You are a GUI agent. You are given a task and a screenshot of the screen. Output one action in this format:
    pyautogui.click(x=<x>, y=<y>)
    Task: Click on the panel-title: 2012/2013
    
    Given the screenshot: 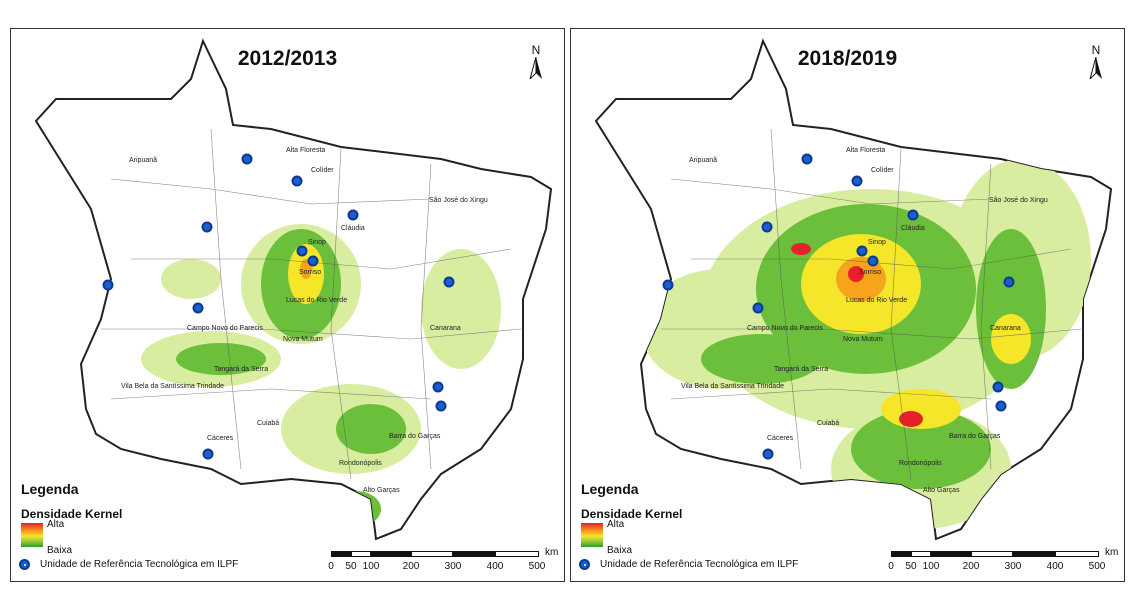 What is the action you would take?
    pyautogui.click(x=287, y=58)
    